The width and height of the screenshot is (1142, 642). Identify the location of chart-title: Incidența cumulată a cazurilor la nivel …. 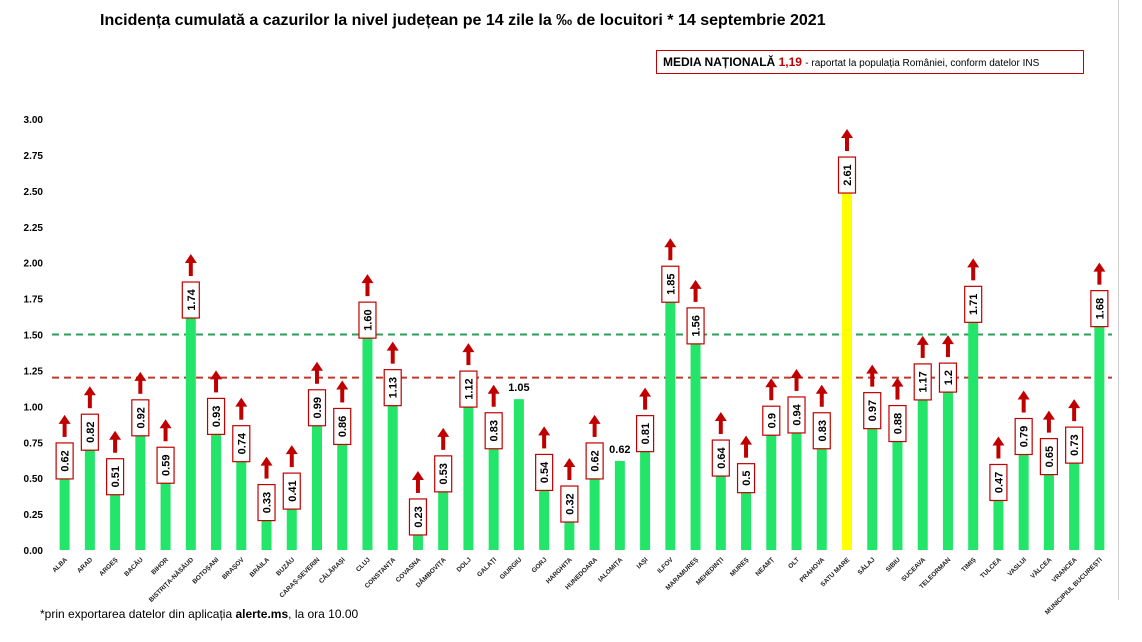
(387, 20).